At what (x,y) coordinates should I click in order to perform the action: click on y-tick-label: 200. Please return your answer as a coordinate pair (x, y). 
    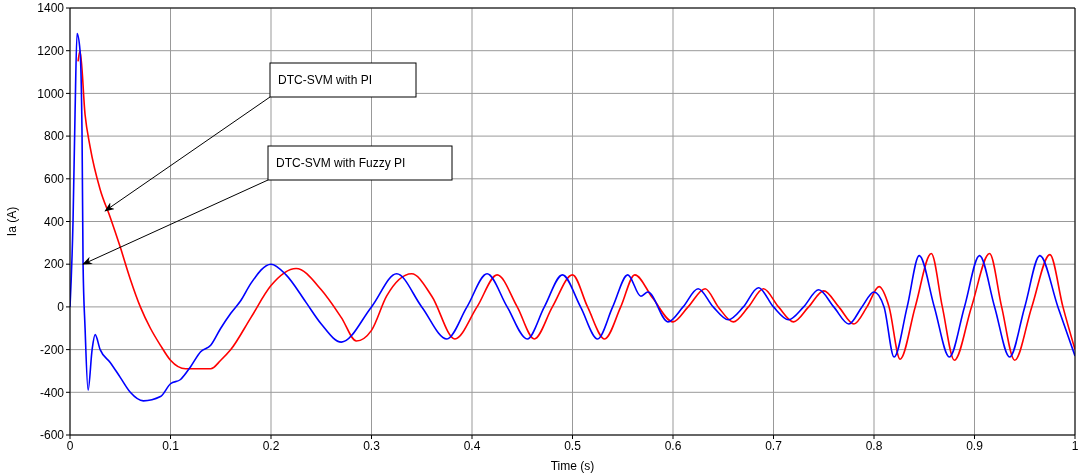
    Looking at the image, I should click on (54, 264).